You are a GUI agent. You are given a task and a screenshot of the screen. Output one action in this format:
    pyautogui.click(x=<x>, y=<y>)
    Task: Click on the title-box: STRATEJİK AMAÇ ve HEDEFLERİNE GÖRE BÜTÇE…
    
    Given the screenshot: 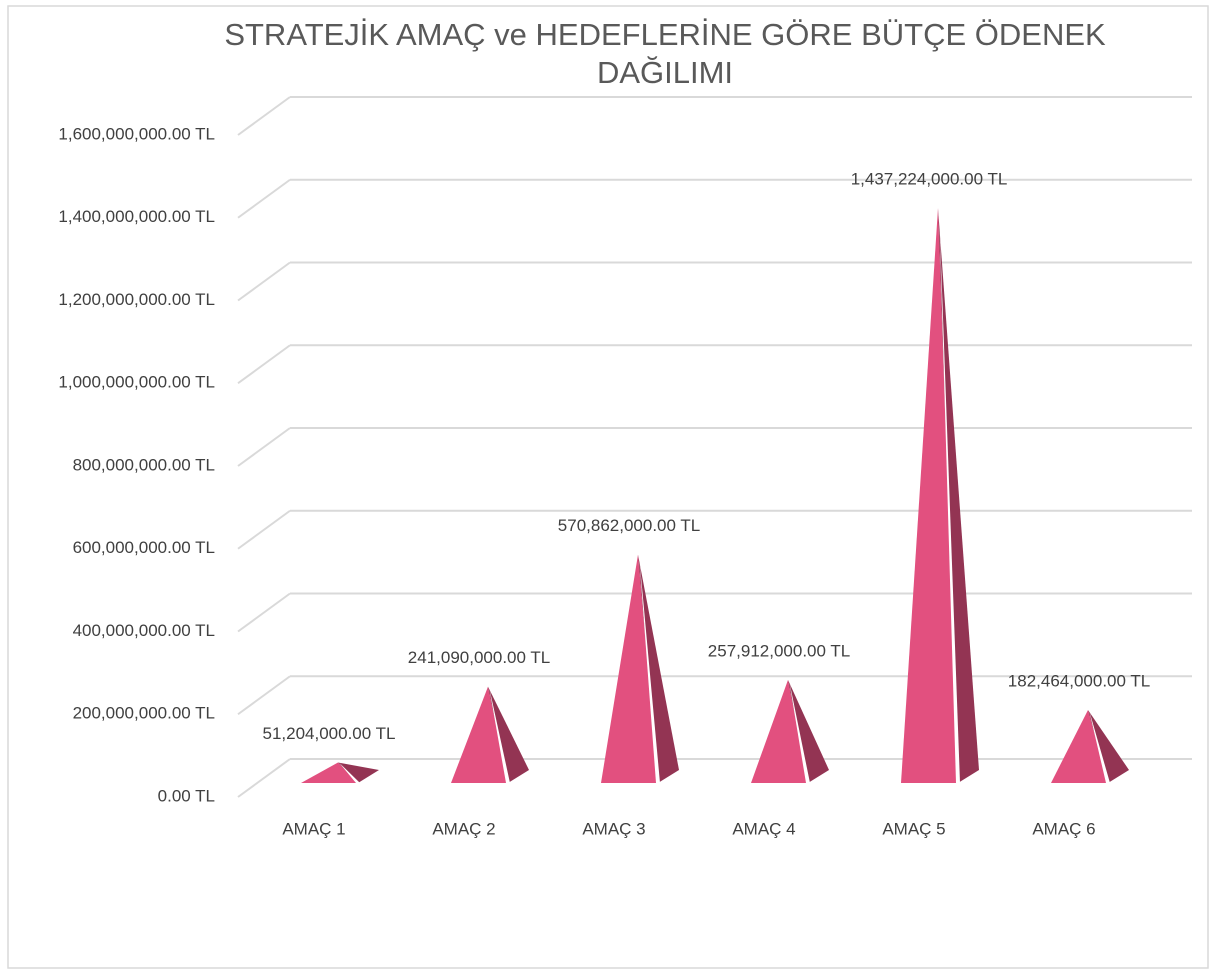 What is the action you would take?
    pyautogui.click(x=665, y=53)
    